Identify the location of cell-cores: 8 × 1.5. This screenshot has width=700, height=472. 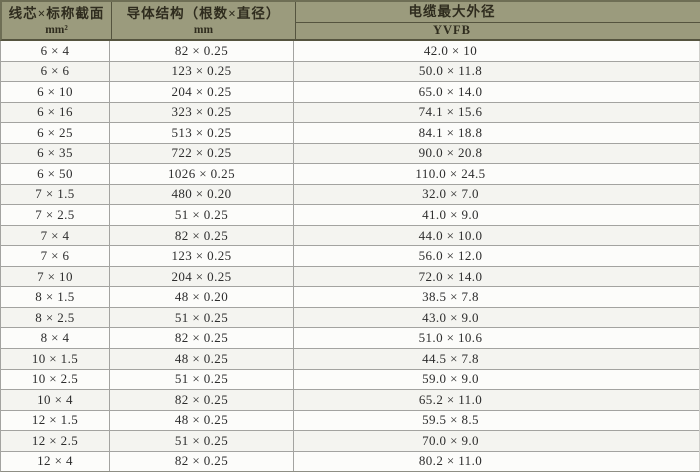
(55, 297).